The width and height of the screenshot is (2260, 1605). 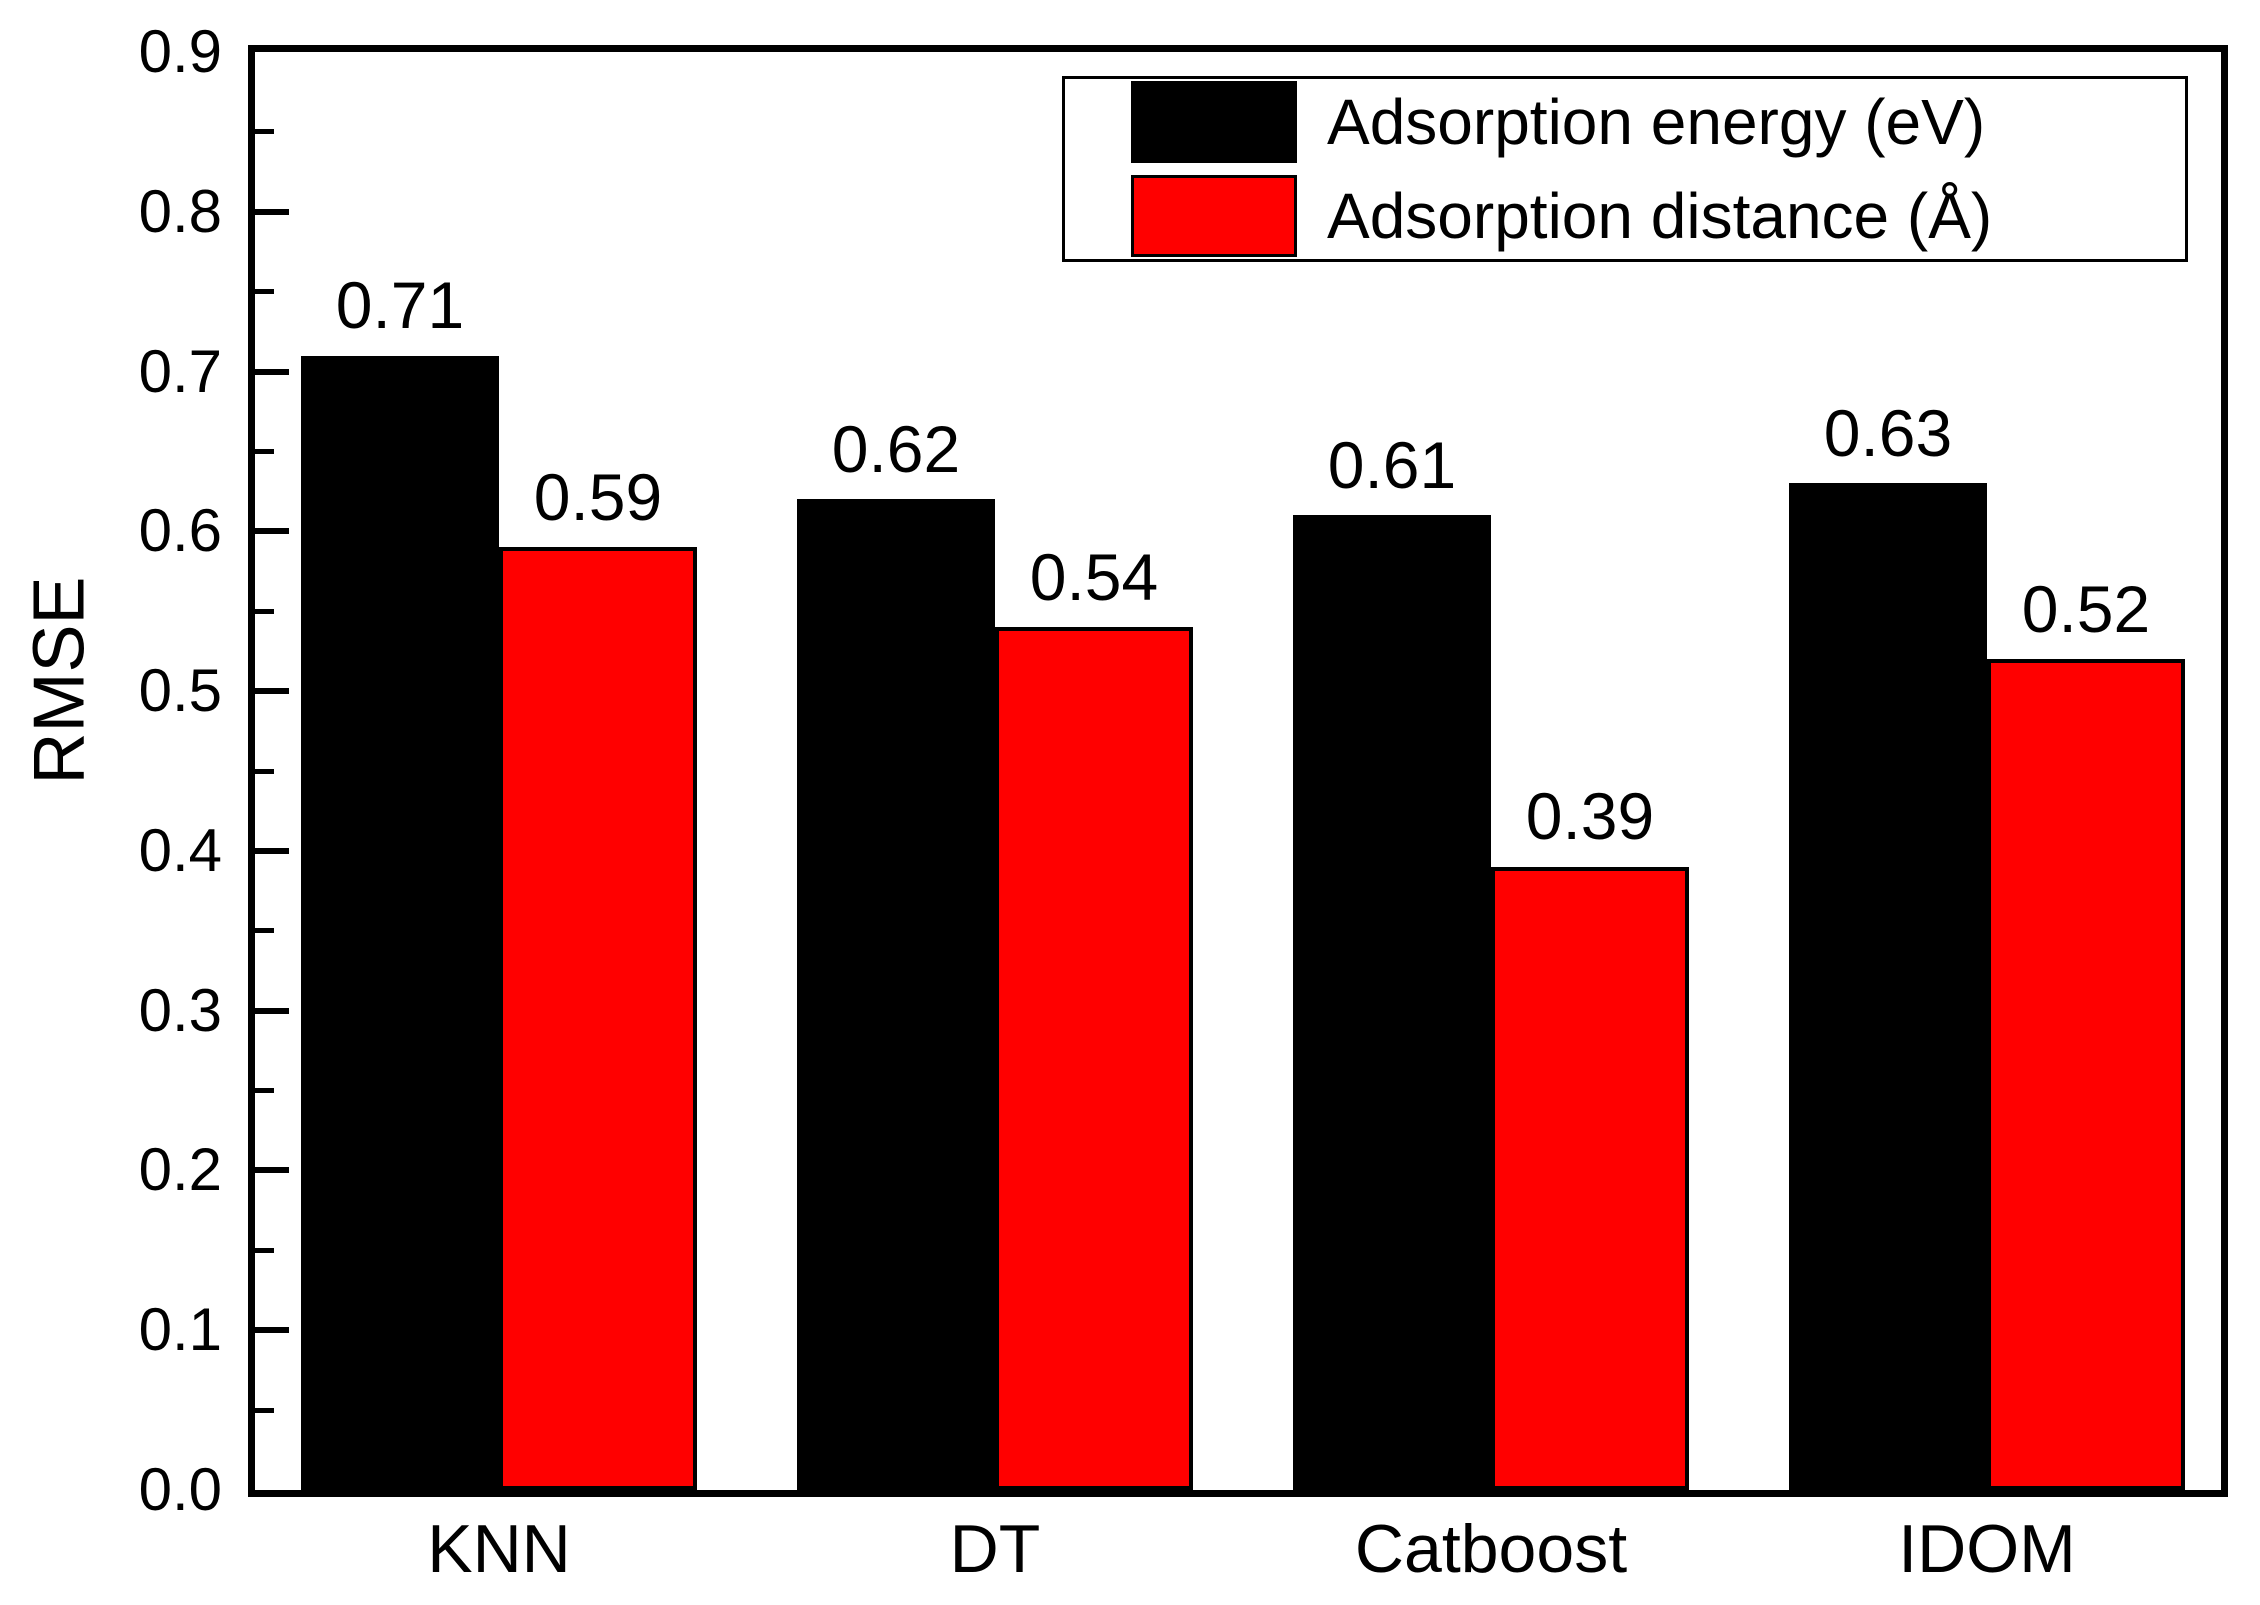 I want to click on bar-value-label: 0.59, so click(x=598, y=496).